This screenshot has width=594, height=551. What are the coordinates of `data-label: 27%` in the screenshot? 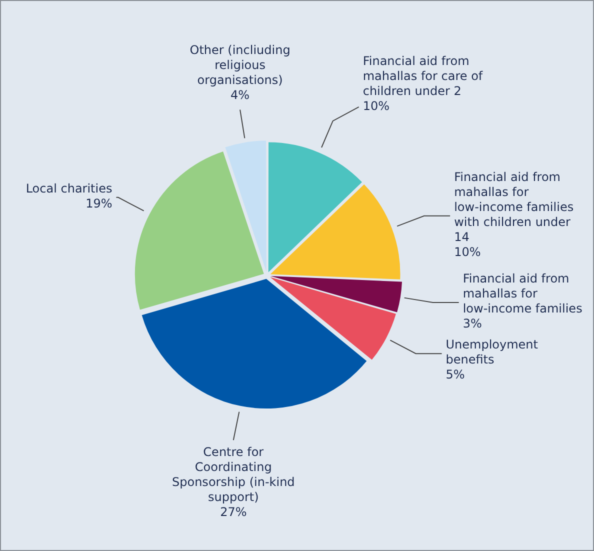 It's located at (233, 512).